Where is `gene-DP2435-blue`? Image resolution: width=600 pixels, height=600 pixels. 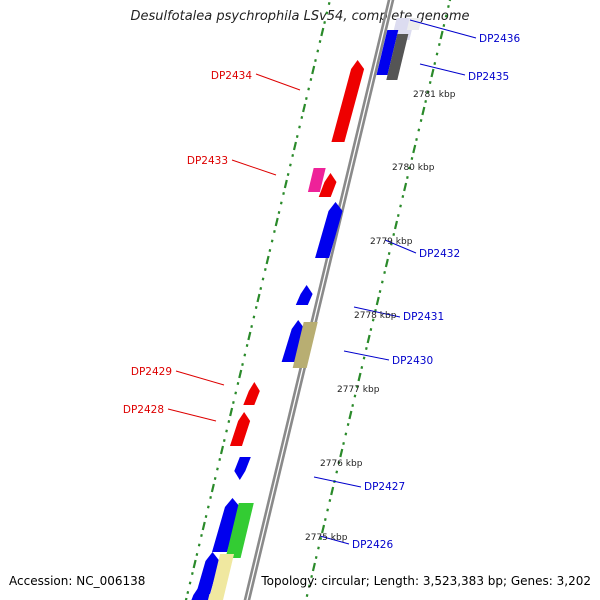
gene-DP2435-blue is located at coordinates (387, 52).